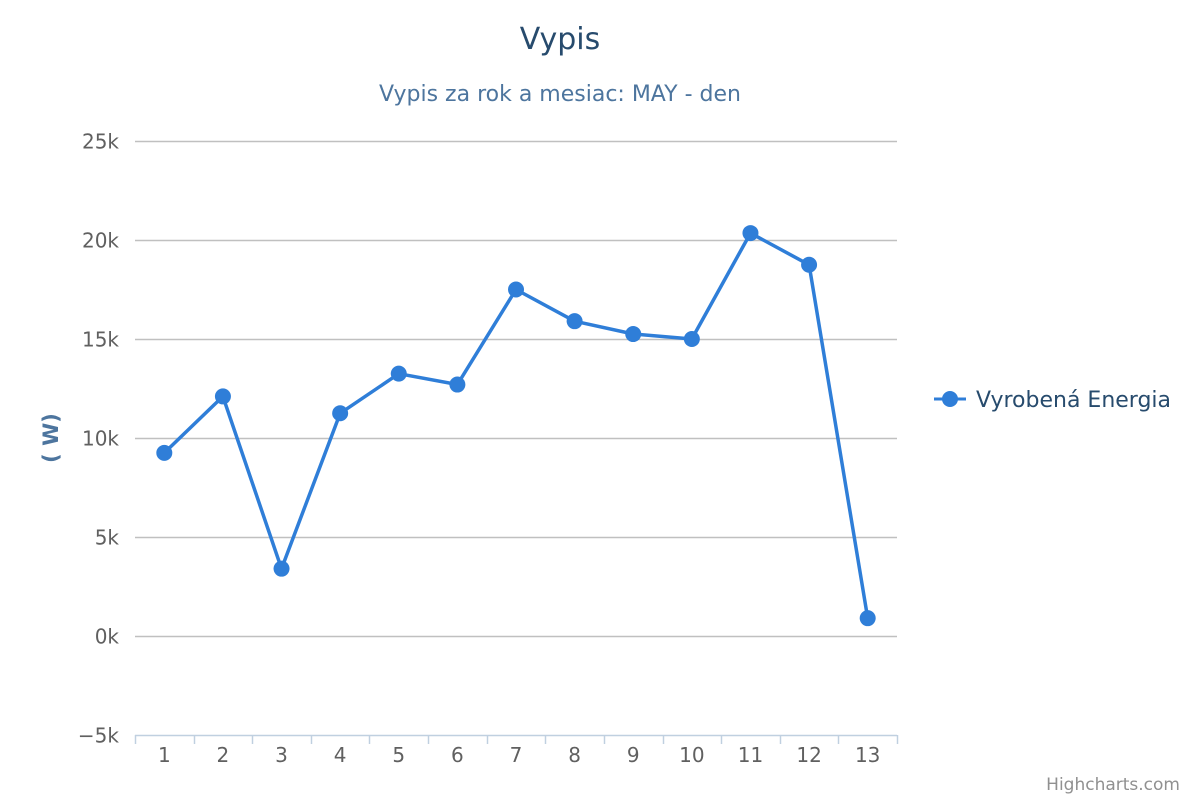 Image resolution: width=1200 pixels, height=800 pixels. Describe the element at coordinates (98, 736) in the screenshot. I see `y-tick-label: −5k` at that location.